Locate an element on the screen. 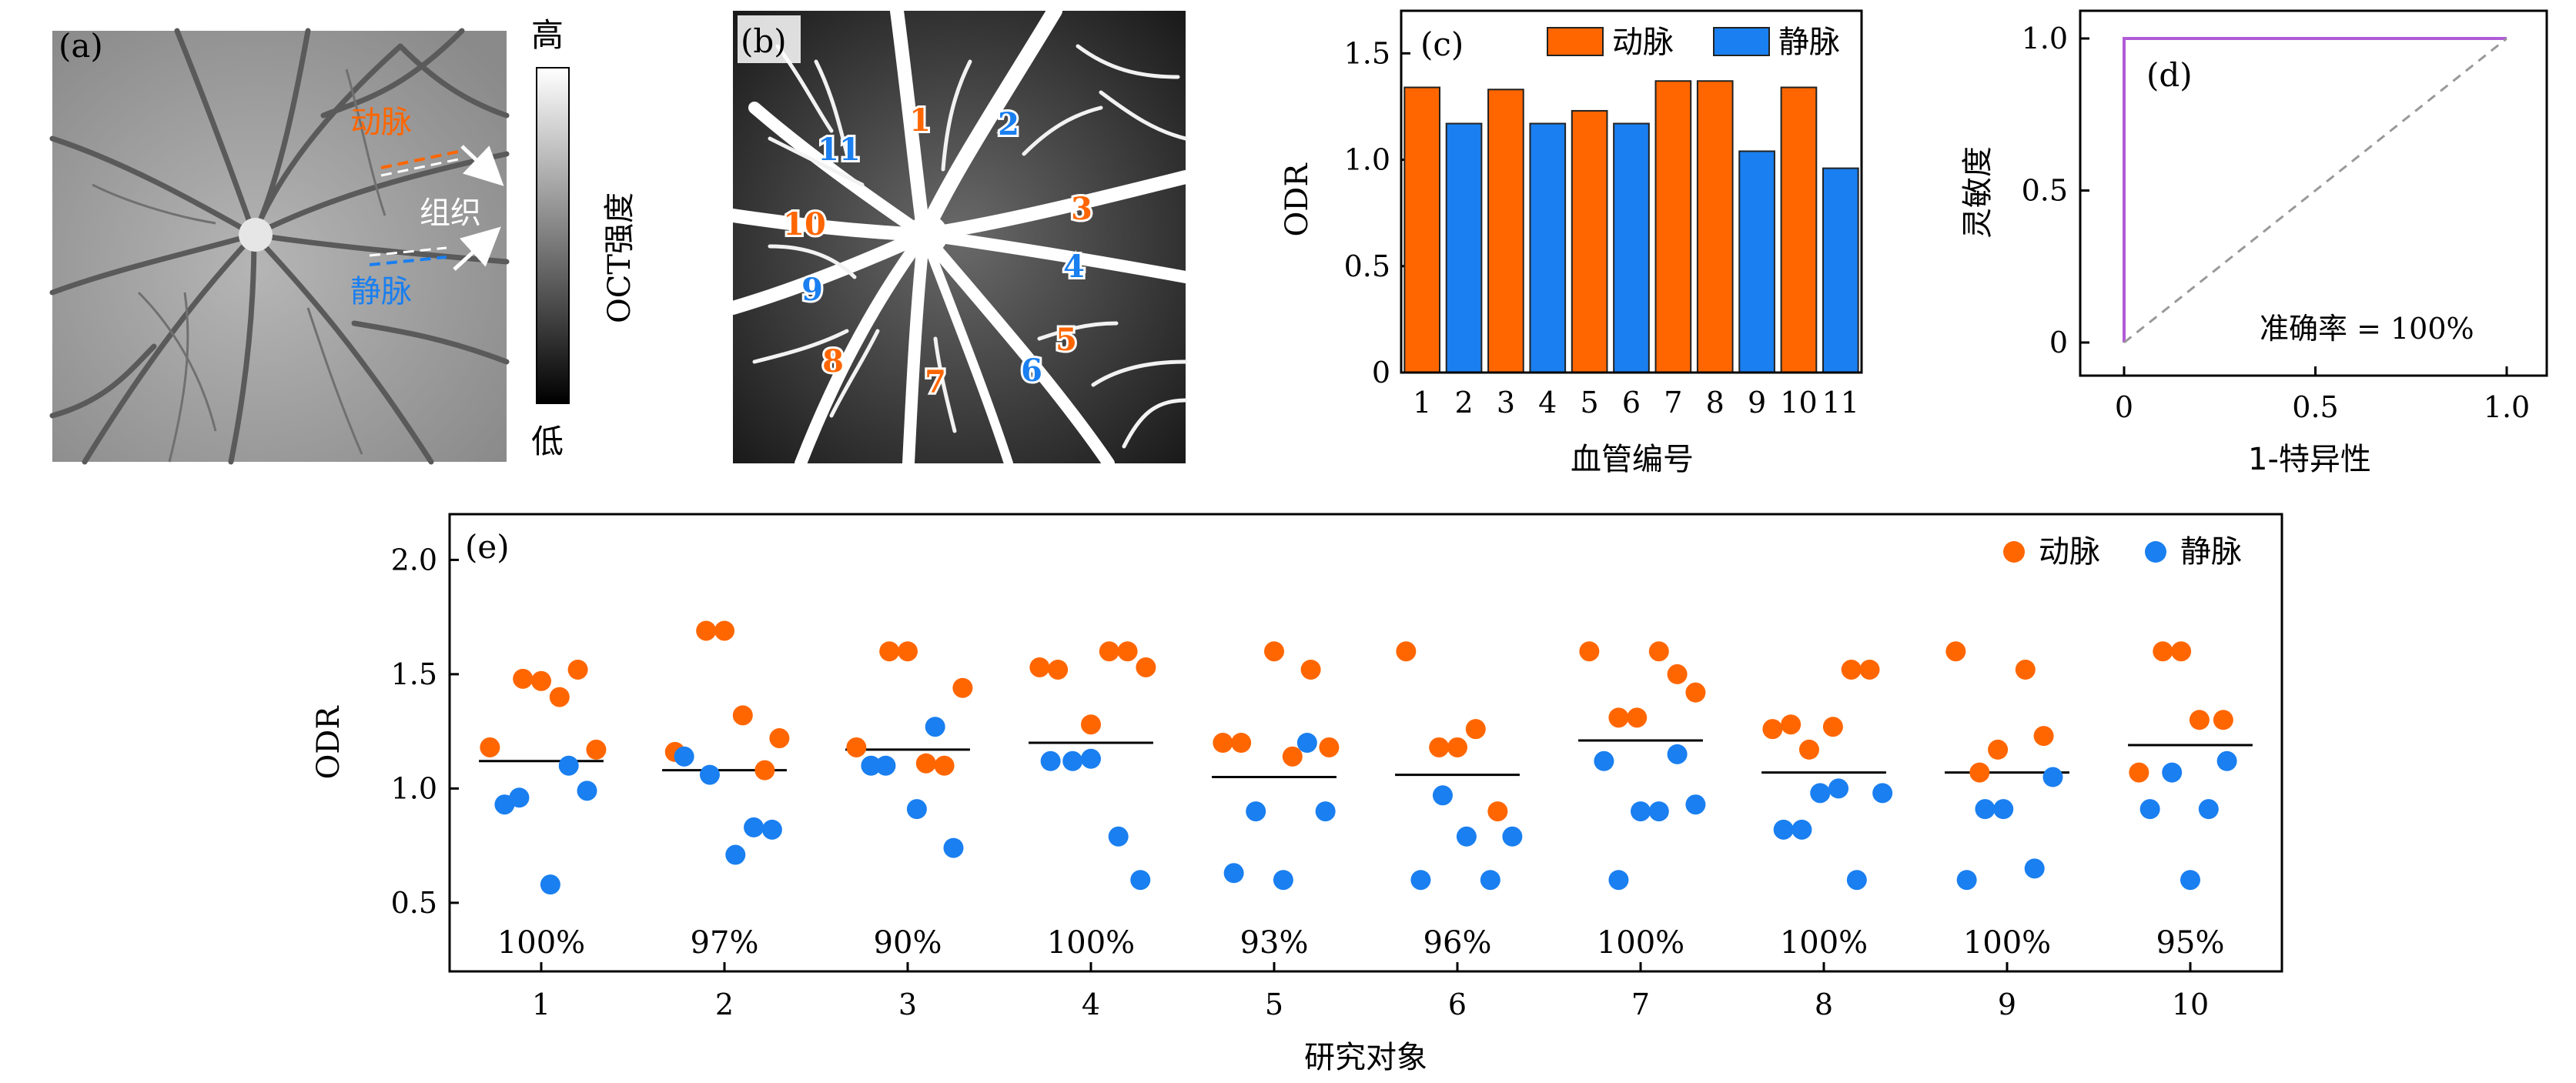  panel-d-ytick-label: 1.0 is located at coordinates (2045, 38).